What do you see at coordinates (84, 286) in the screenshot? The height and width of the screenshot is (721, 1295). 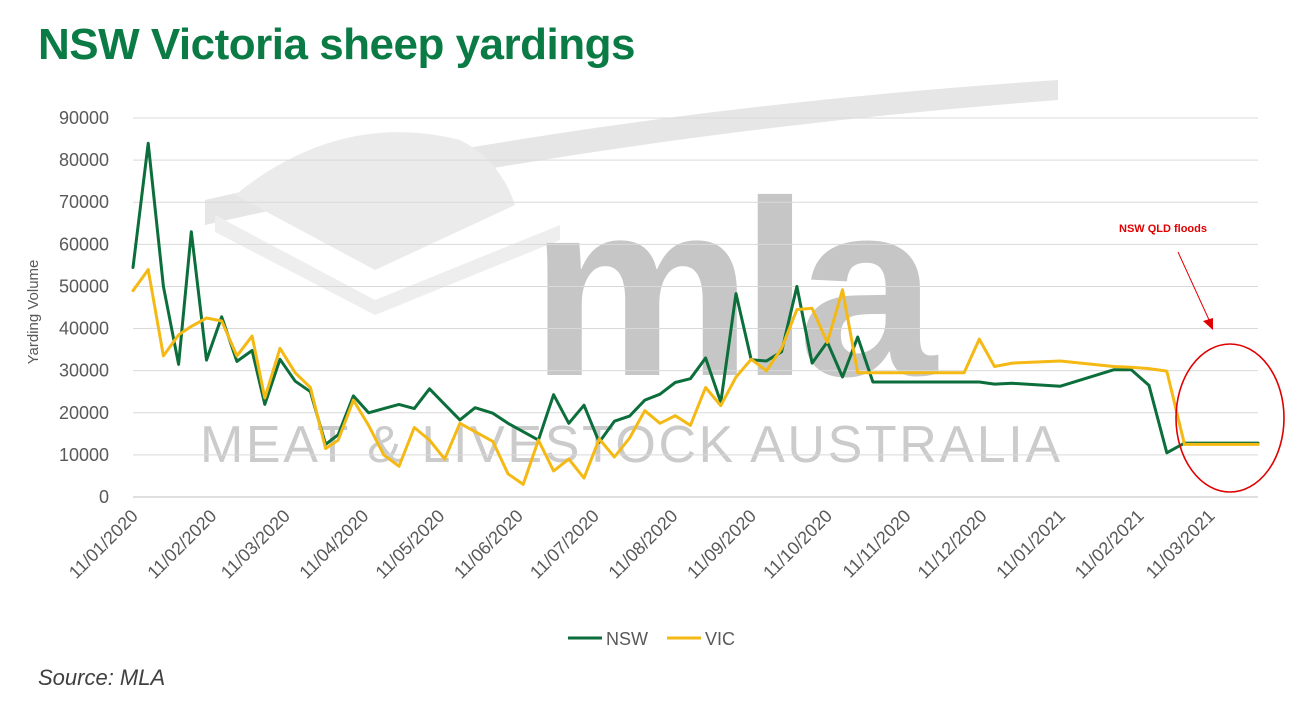 I see `y-tick-label: 50000` at bounding box center [84, 286].